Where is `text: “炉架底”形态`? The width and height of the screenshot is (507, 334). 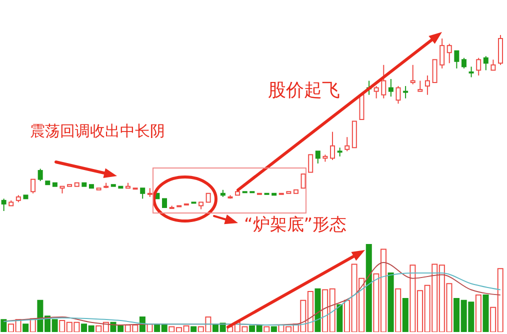 text: “炉架底”形态 is located at coordinates (295, 225).